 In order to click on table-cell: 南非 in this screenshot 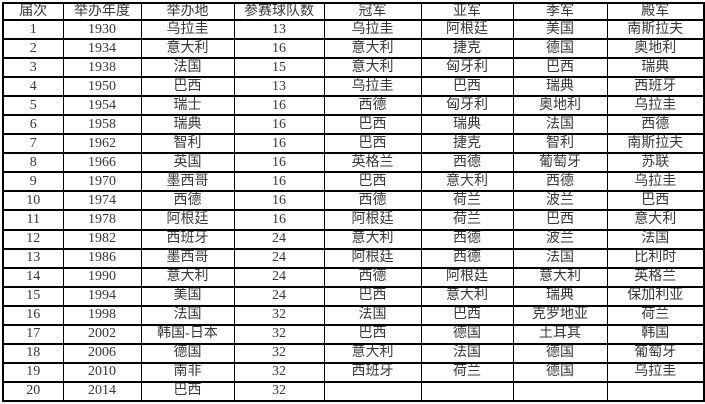, I will do `click(187, 372)`.